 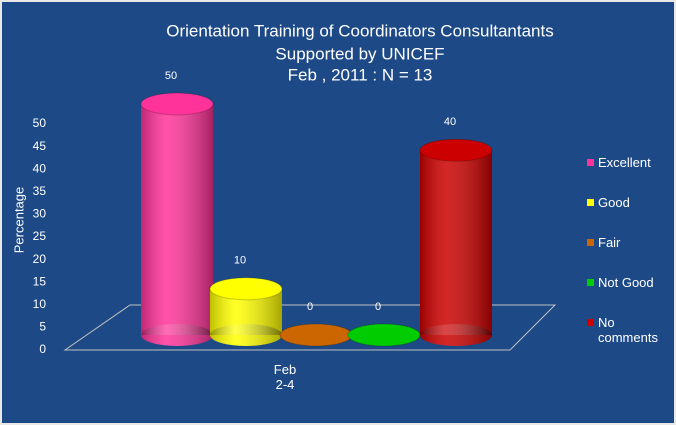 What do you see at coordinates (40, 236) in the screenshot?
I see `y-tick-label: 25` at bounding box center [40, 236].